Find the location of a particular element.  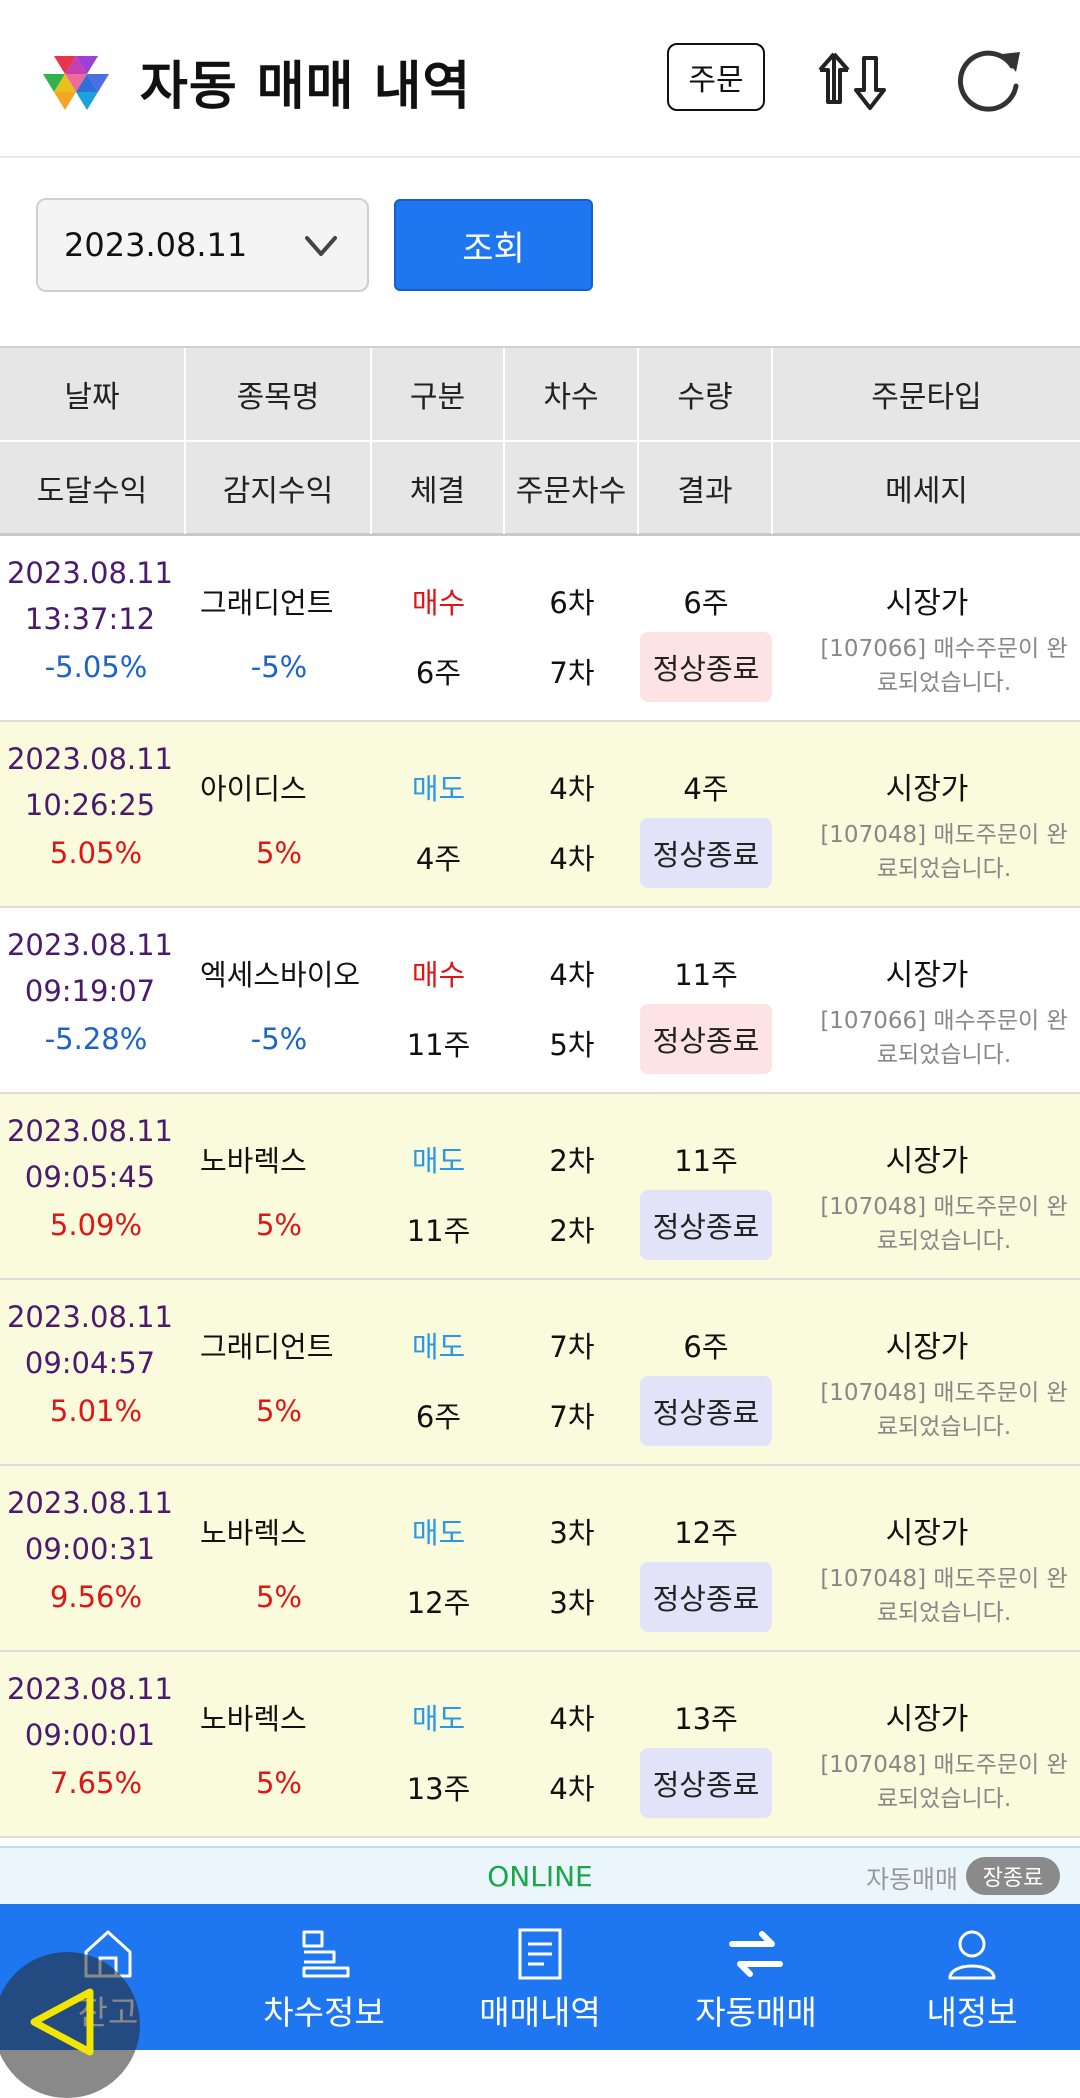

header-detect-profit: 감지수익 is located at coordinates (279, 488).